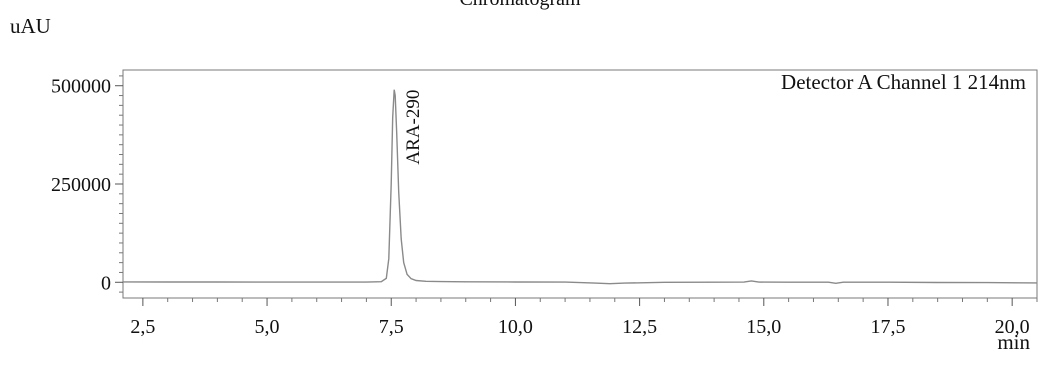 The image size is (1040, 369). What do you see at coordinates (391, 327) in the screenshot?
I see `x-tick-label: 7,5` at bounding box center [391, 327].